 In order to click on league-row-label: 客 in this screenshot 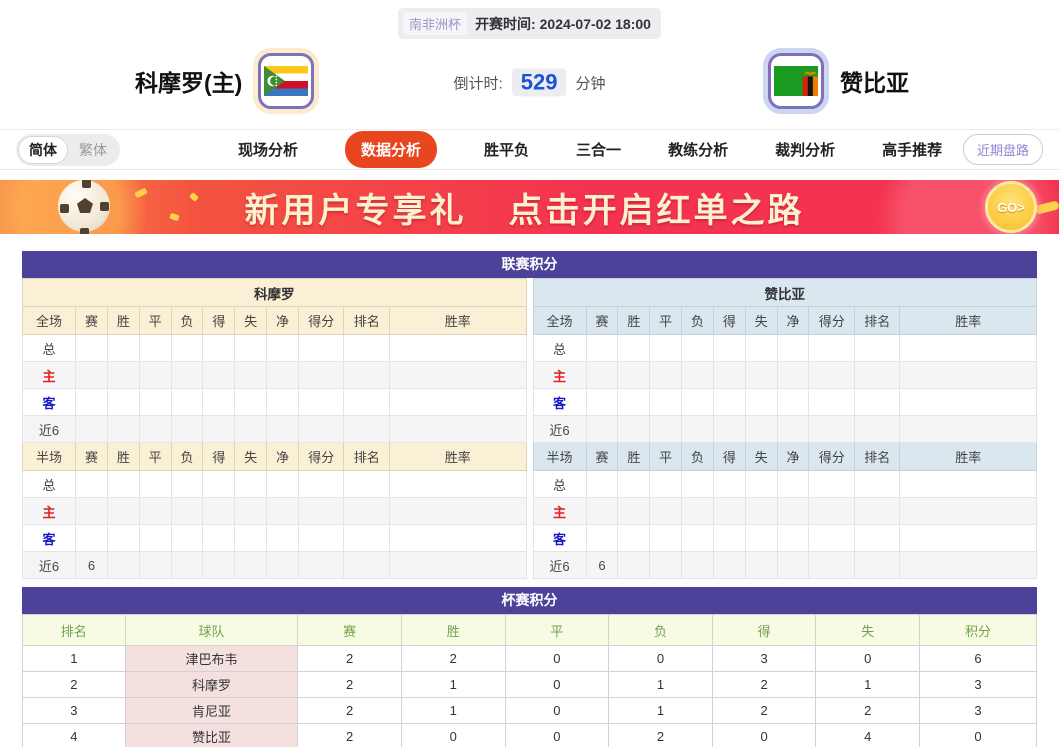, I will do `click(49, 538)`.